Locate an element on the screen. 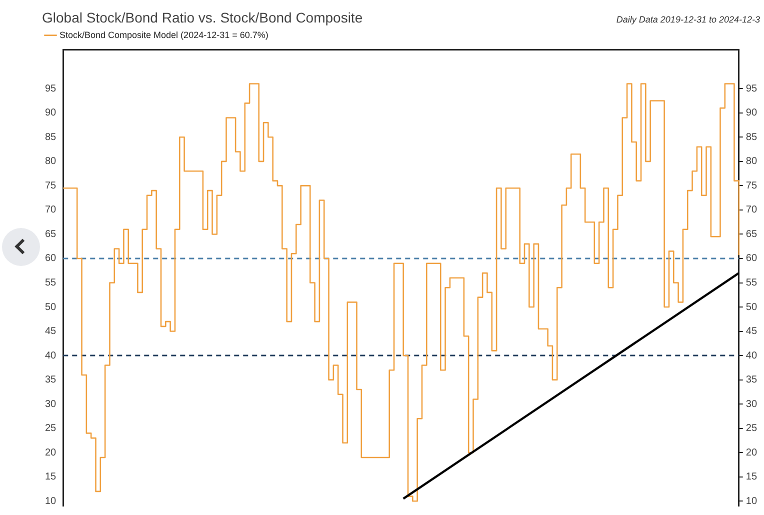 The image size is (764, 515). y-tick-label: 45 is located at coordinates (51, 332).